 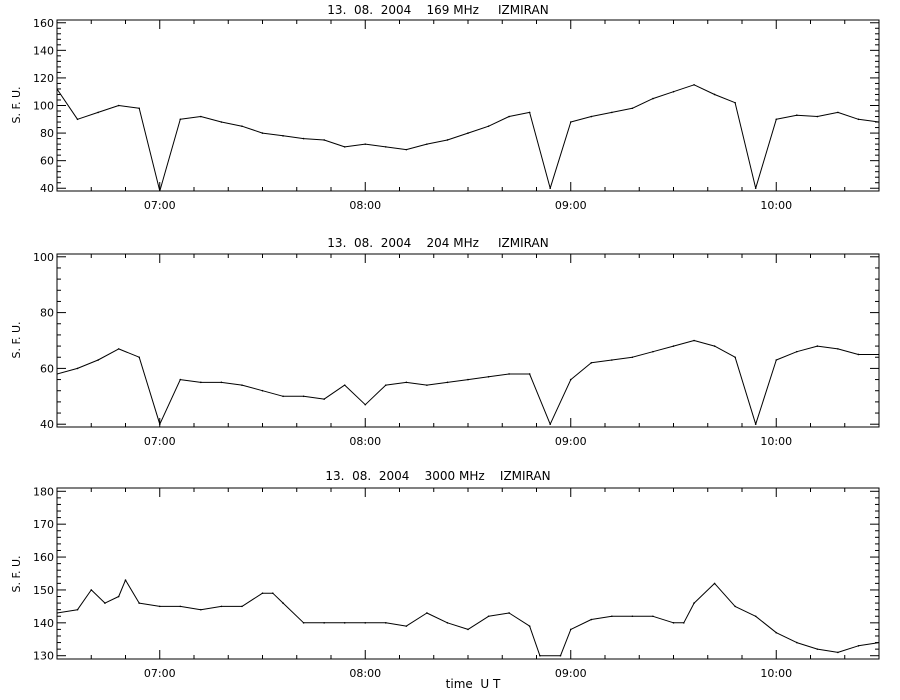 I want to click on x-axis-label: time U T, so click(x=473, y=684).